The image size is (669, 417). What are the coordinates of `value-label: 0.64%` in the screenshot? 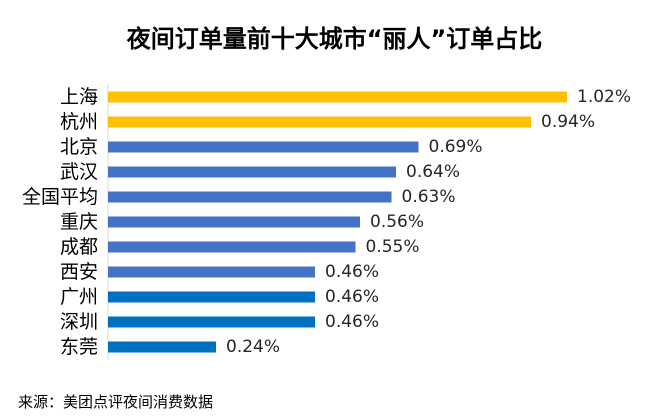 It's located at (433, 172).